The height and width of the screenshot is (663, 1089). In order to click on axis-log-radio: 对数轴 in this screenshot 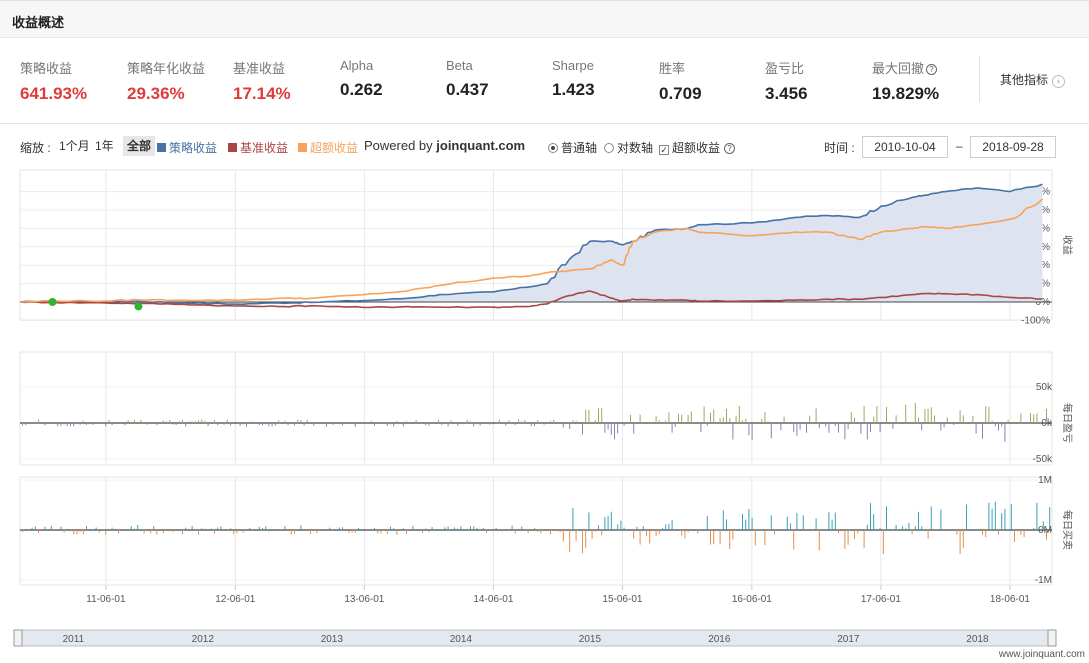, I will do `click(628, 147)`.